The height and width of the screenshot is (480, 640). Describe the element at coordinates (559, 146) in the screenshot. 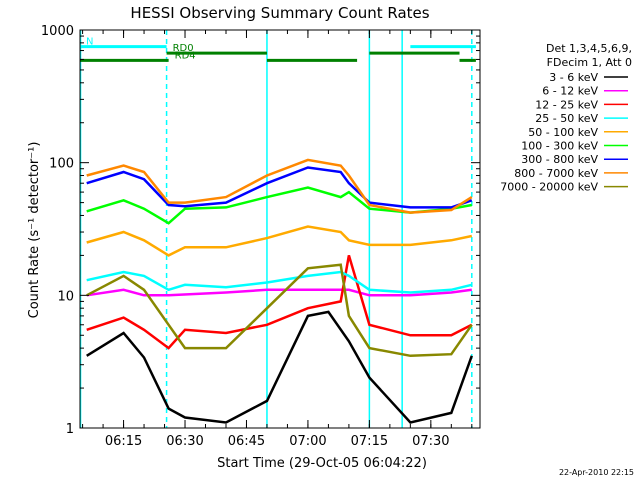

I see `legend-label-6: 100 - 300 keV` at that location.